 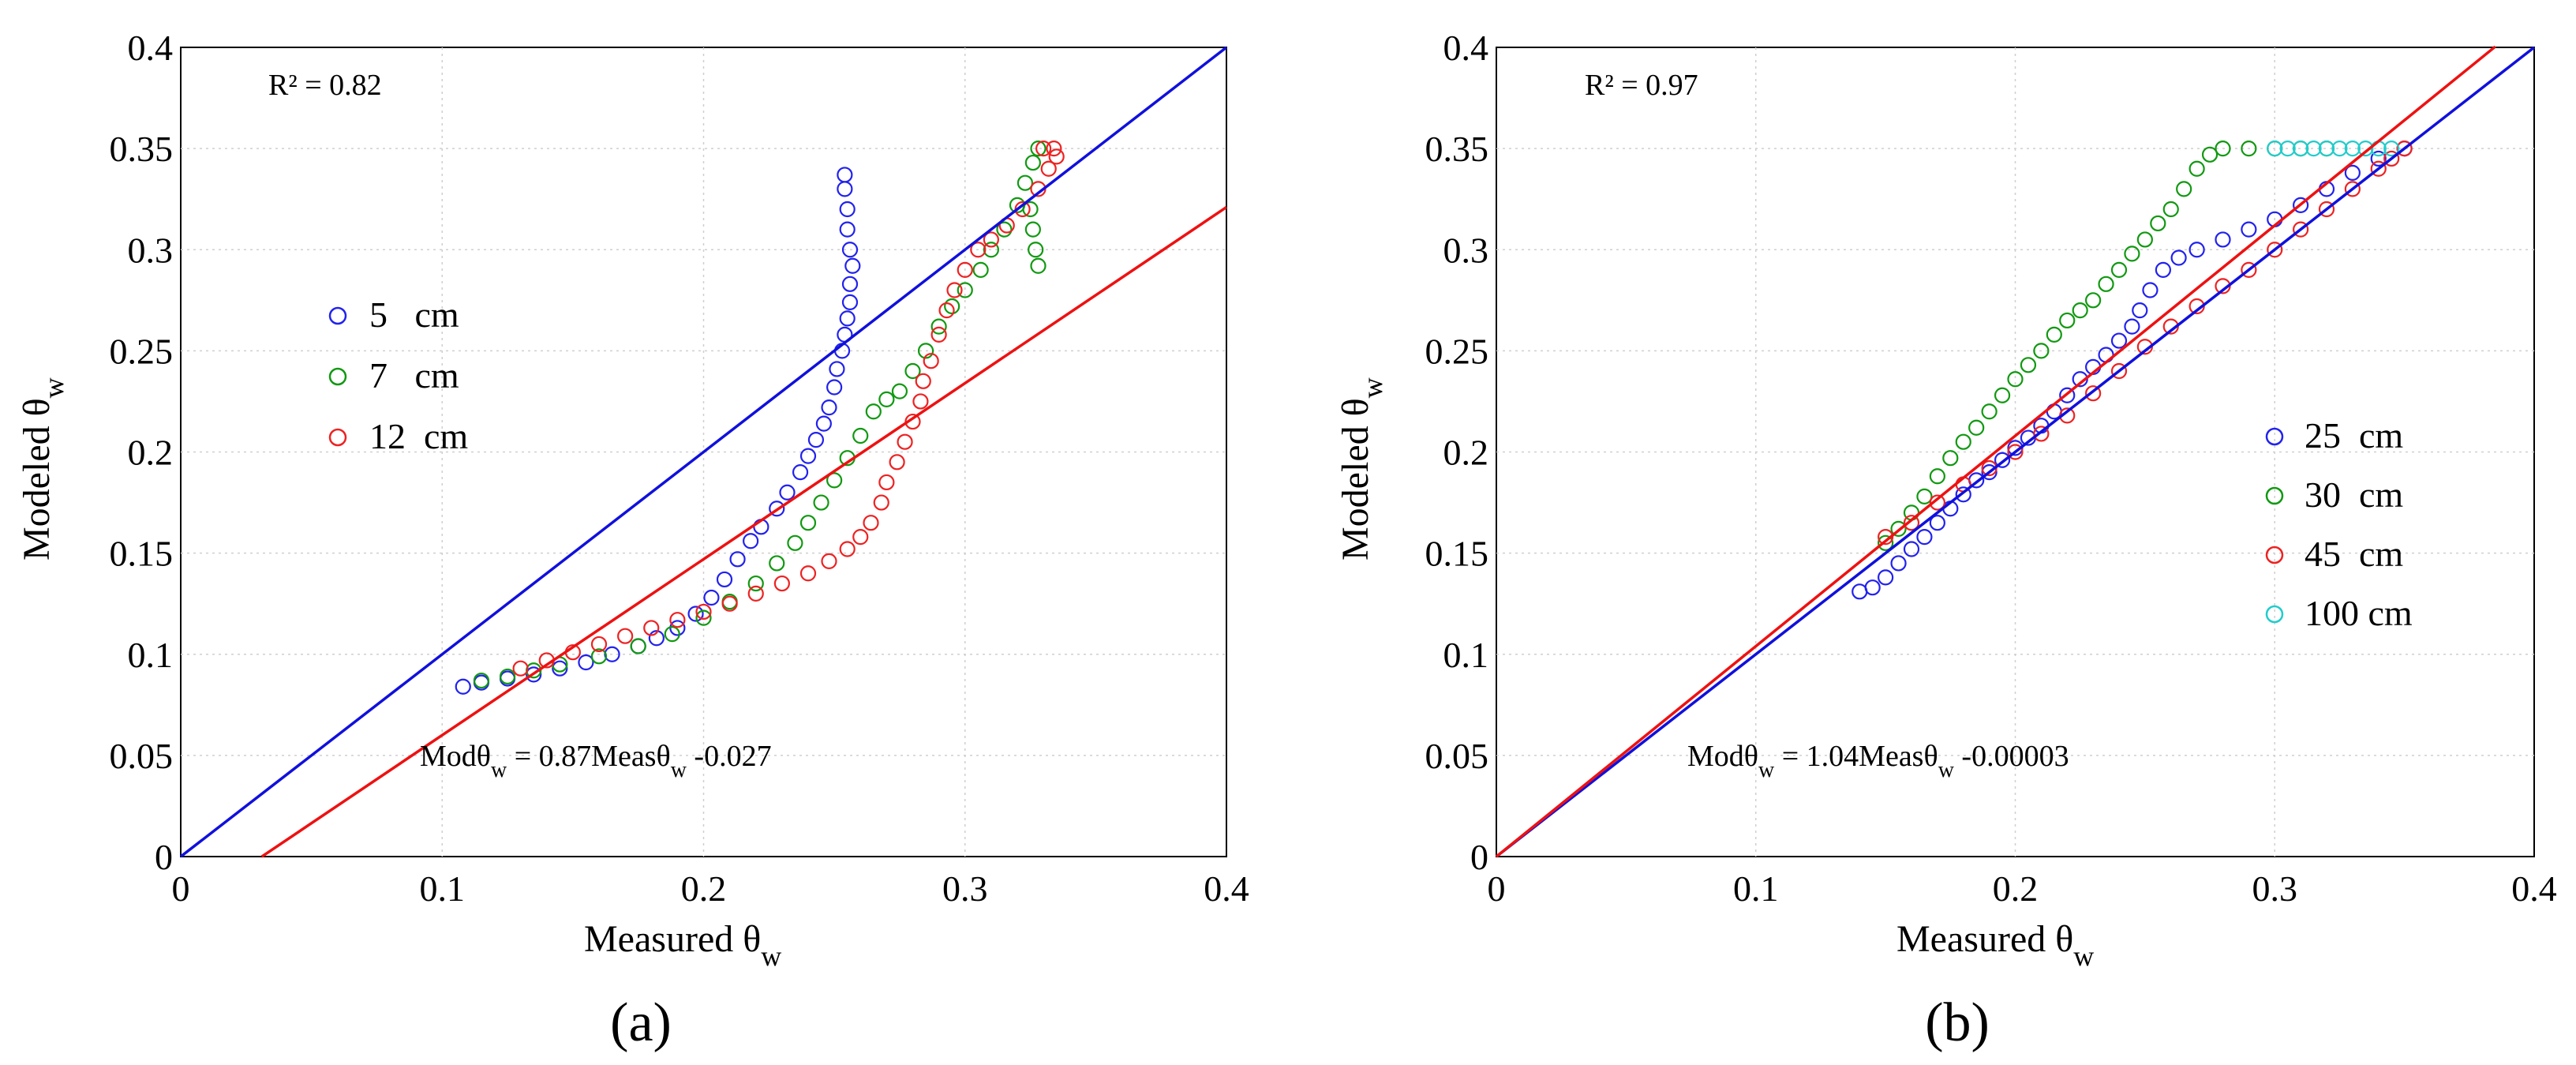 What do you see at coordinates (2016, 889) in the screenshot?
I see `panel-b-x-tick-label: 0.2` at bounding box center [2016, 889].